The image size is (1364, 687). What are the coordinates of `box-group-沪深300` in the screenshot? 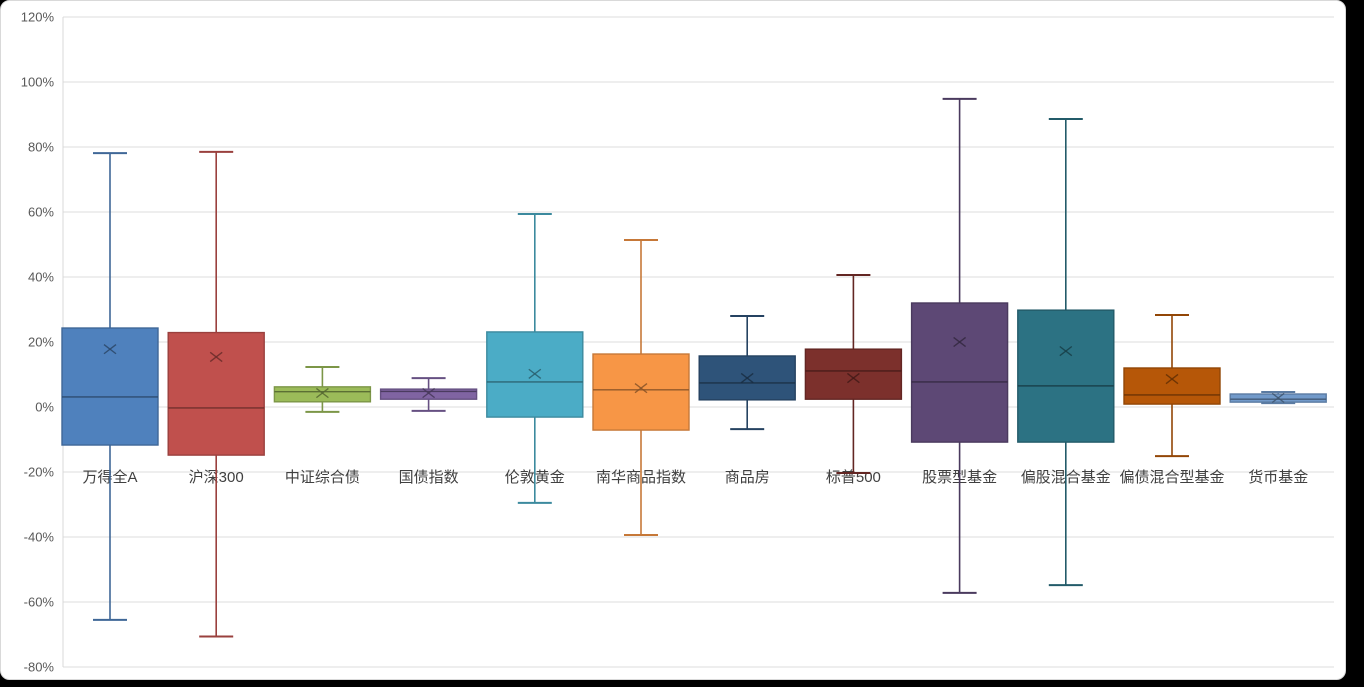 It's located at (216, 394).